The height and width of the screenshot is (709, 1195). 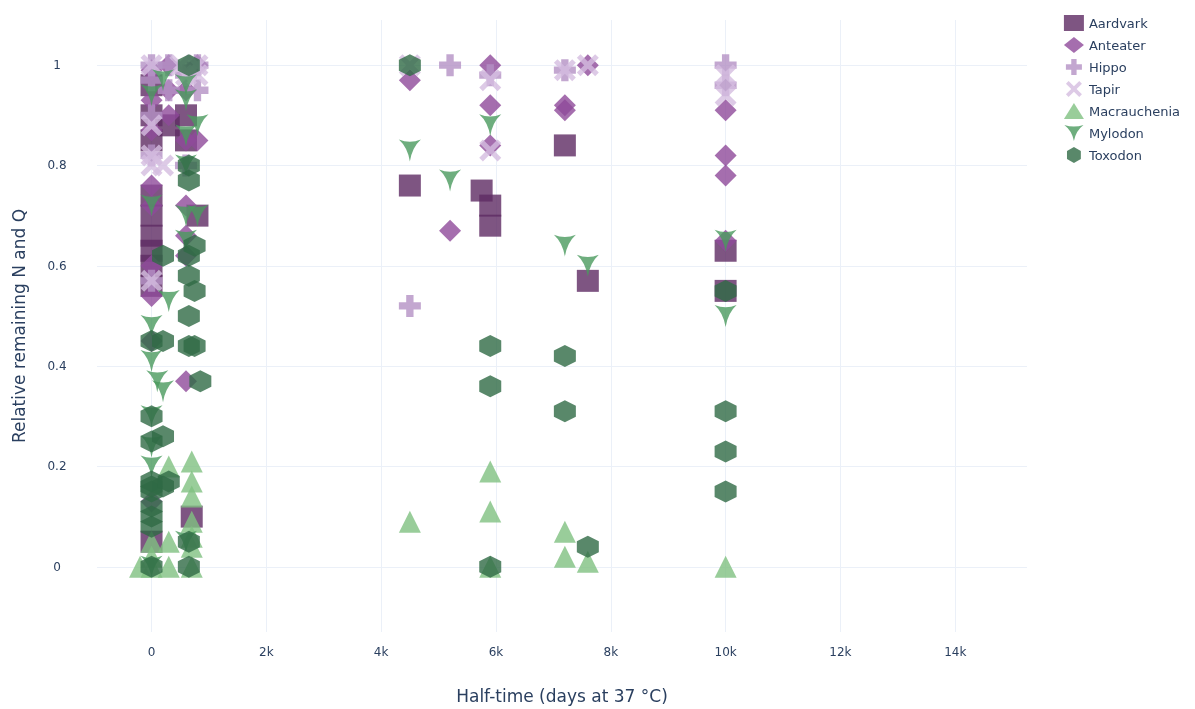 What do you see at coordinates (57, 466) in the screenshot?
I see `y-tick-label: 0.2` at bounding box center [57, 466].